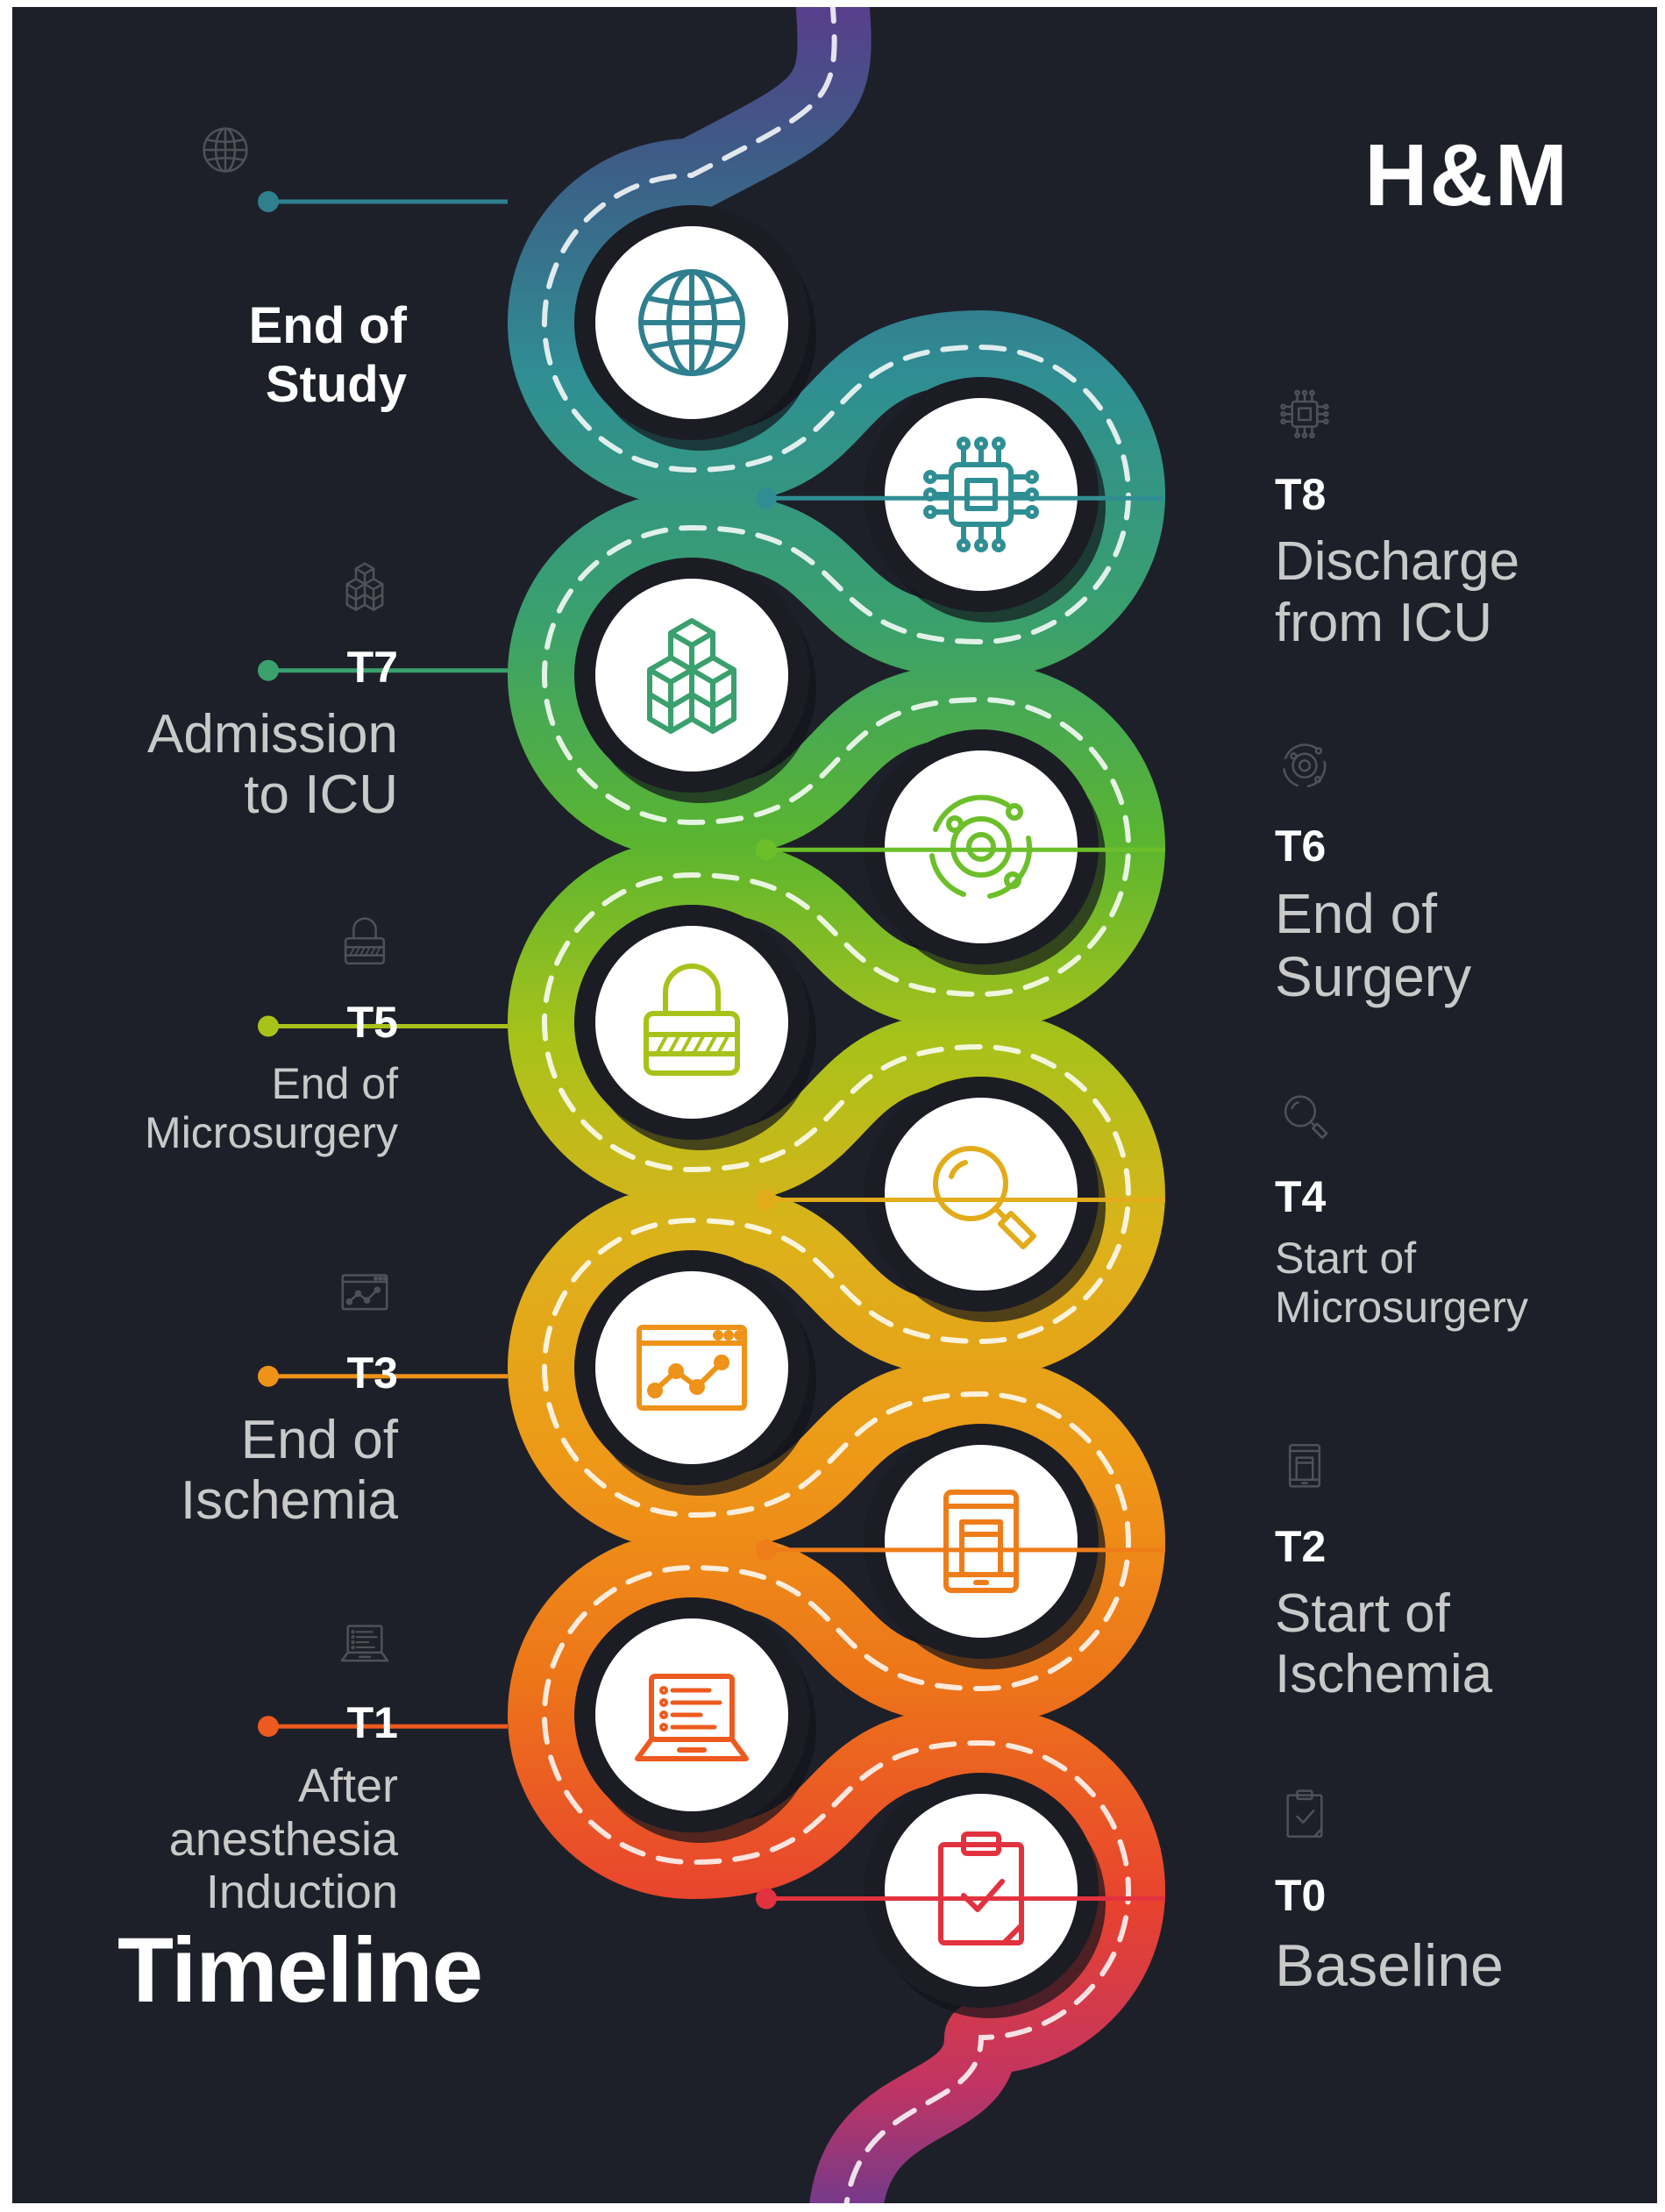  What do you see at coordinates (1301, 1546) in the screenshot?
I see `milestone-code: T2` at bounding box center [1301, 1546].